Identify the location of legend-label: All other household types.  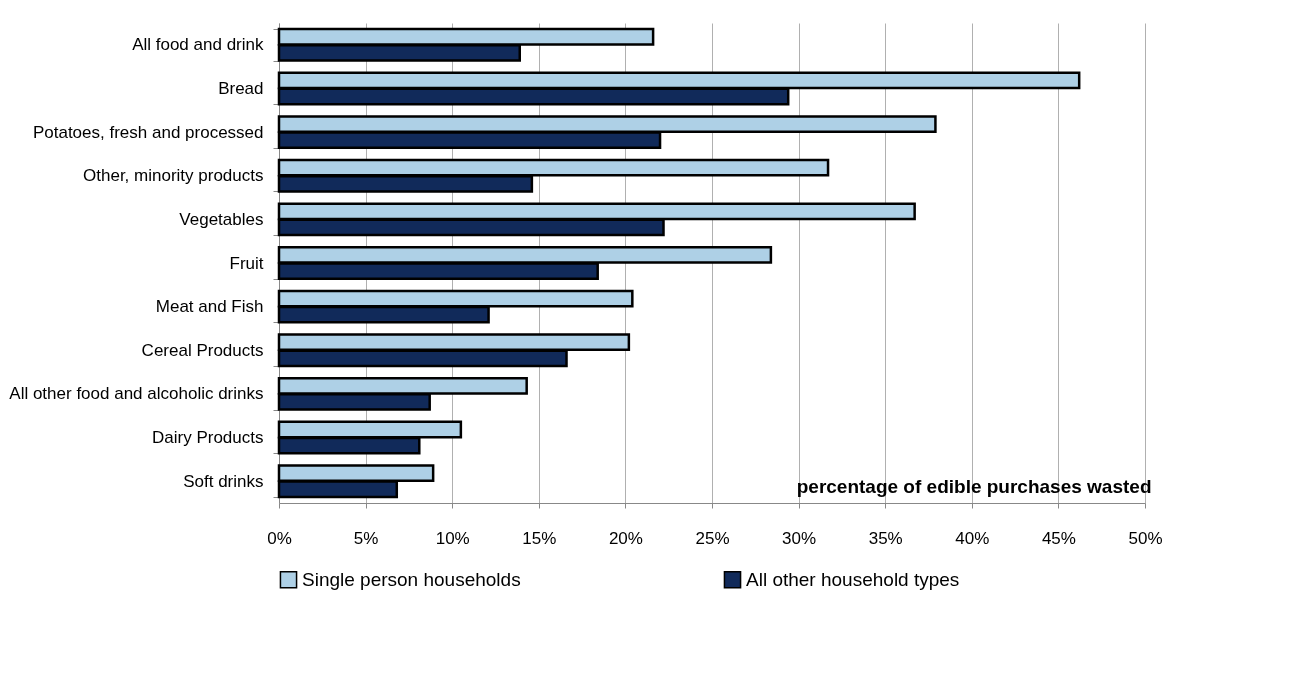
(853, 579).